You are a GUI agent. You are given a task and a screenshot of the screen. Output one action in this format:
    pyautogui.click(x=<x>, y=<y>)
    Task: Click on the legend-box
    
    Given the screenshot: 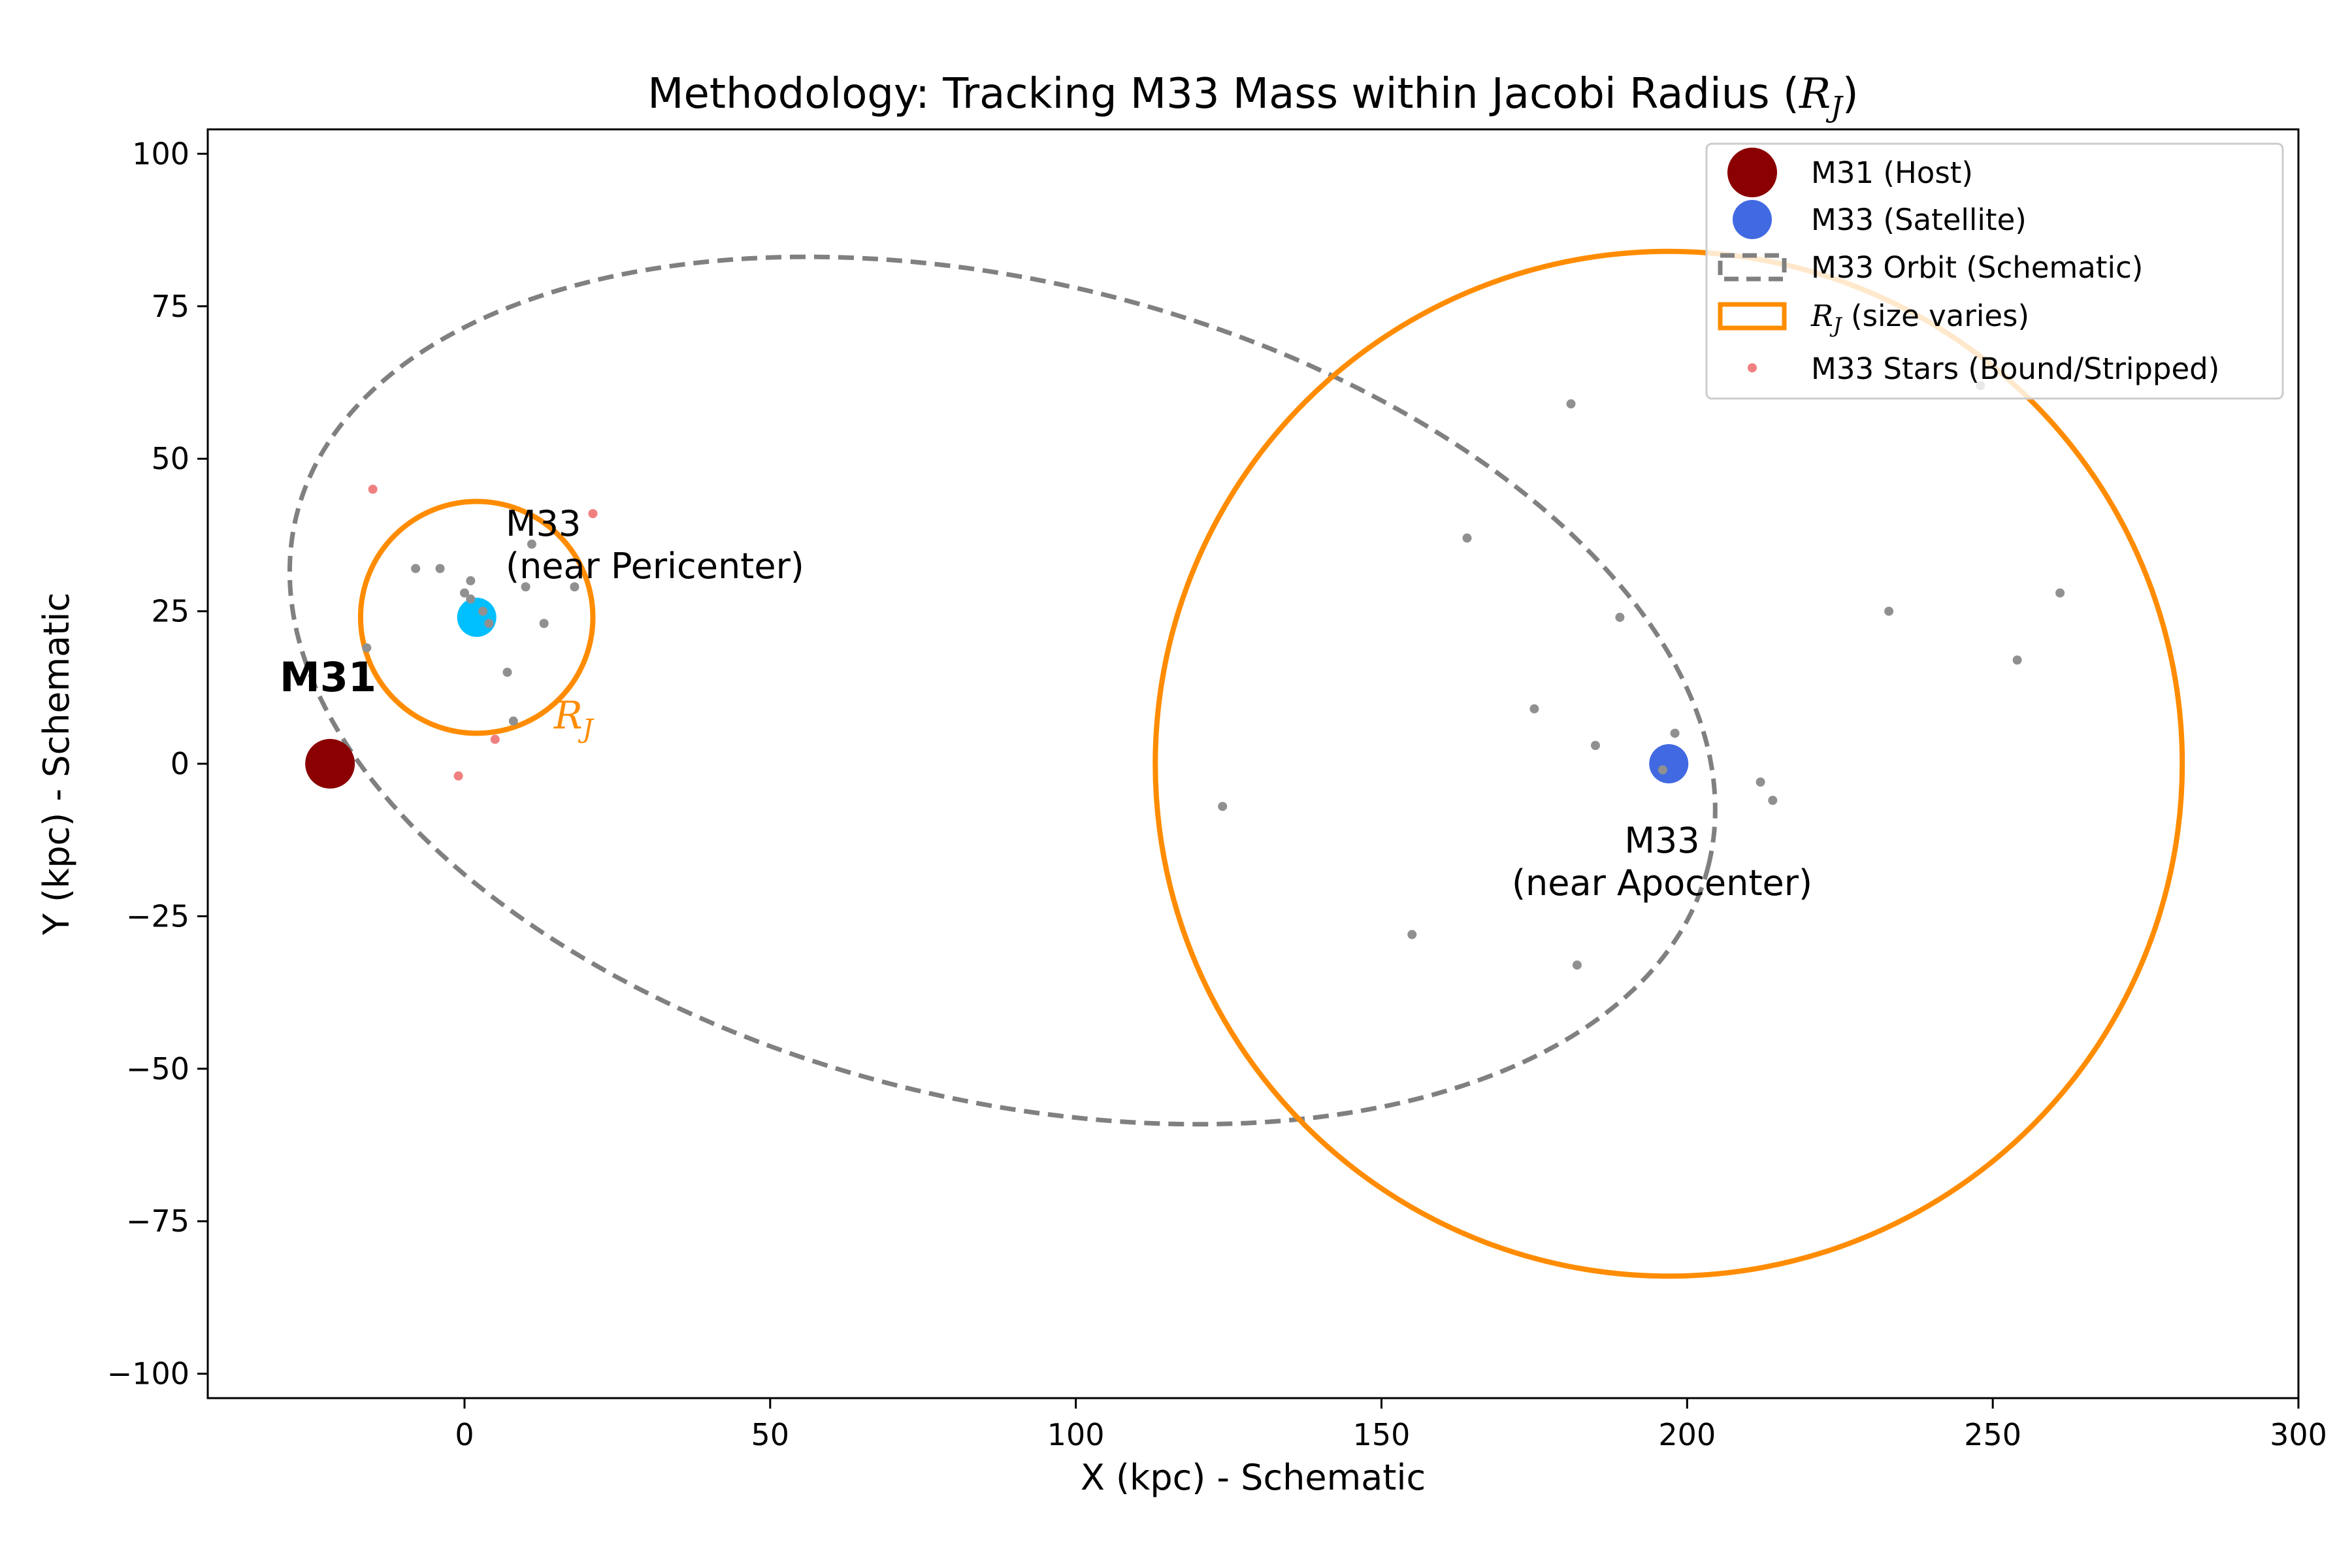 What is the action you would take?
    pyautogui.click(x=1994, y=271)
    